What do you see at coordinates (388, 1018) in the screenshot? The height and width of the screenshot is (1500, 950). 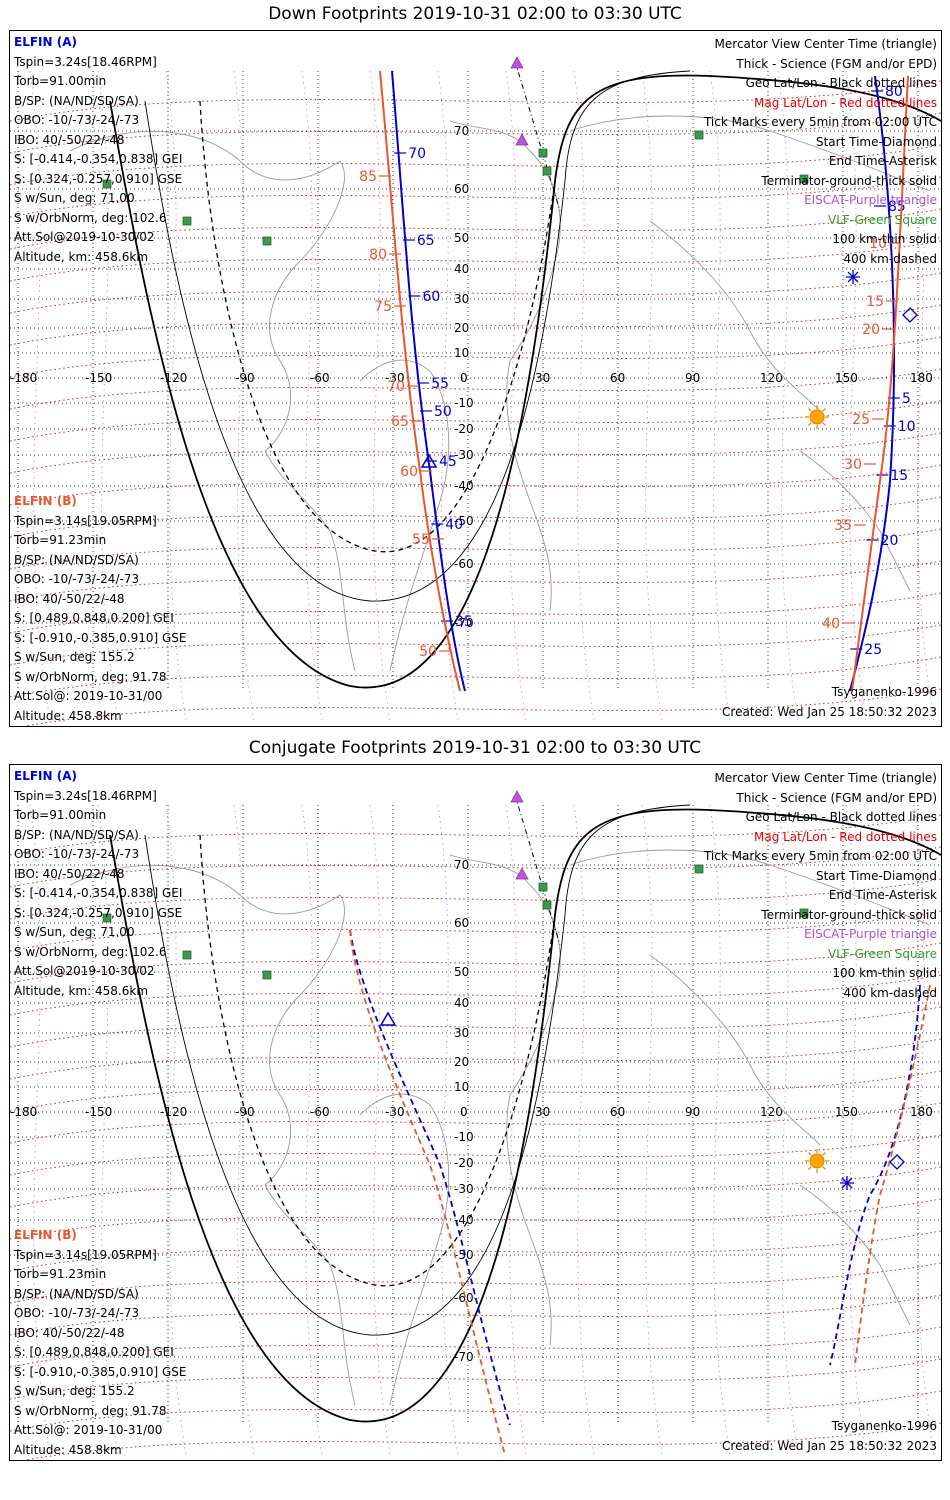 I see `center-time-triangle-icon` at bounding box center [388, 1018].